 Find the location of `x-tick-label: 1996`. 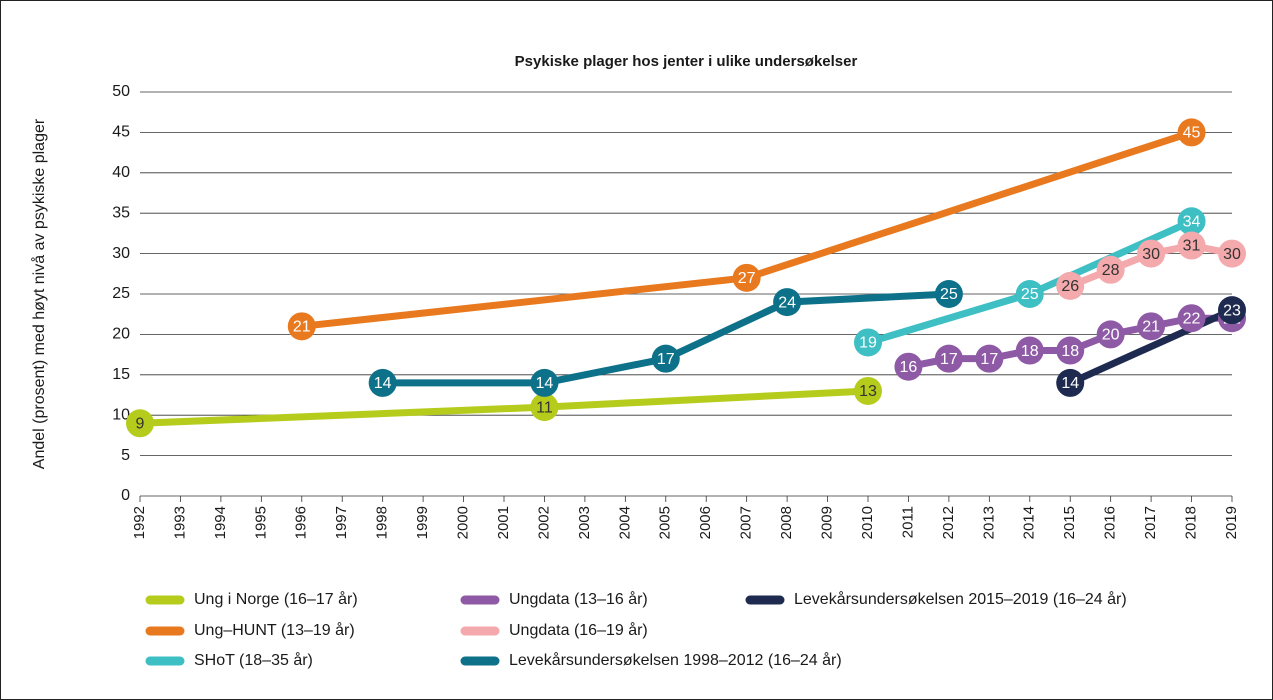

x-tick-label: 1996 is located at coordinates (301, 522).